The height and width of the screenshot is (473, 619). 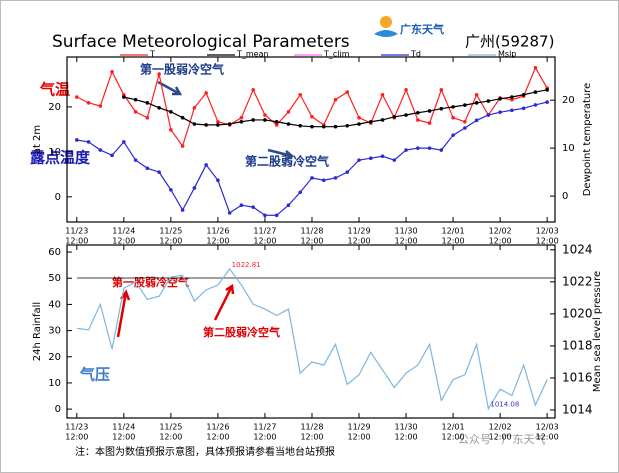 I want to click on footer: 注：本图为数值预报示意图，具体预报请参看当地台站预报, so click(x=205, y=451).